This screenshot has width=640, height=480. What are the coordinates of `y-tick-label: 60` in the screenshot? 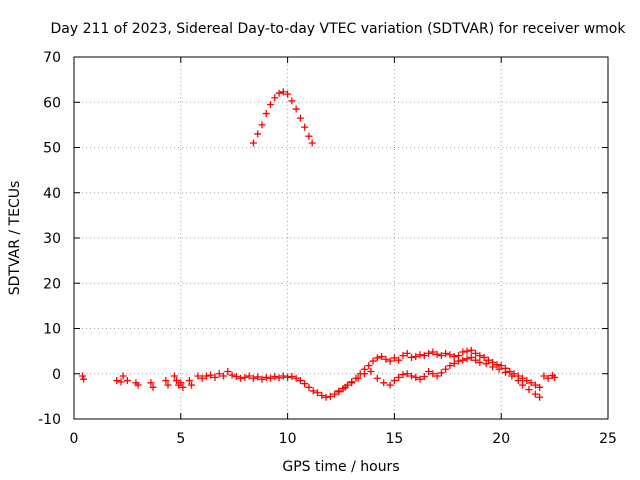 It's located at (52, 103).